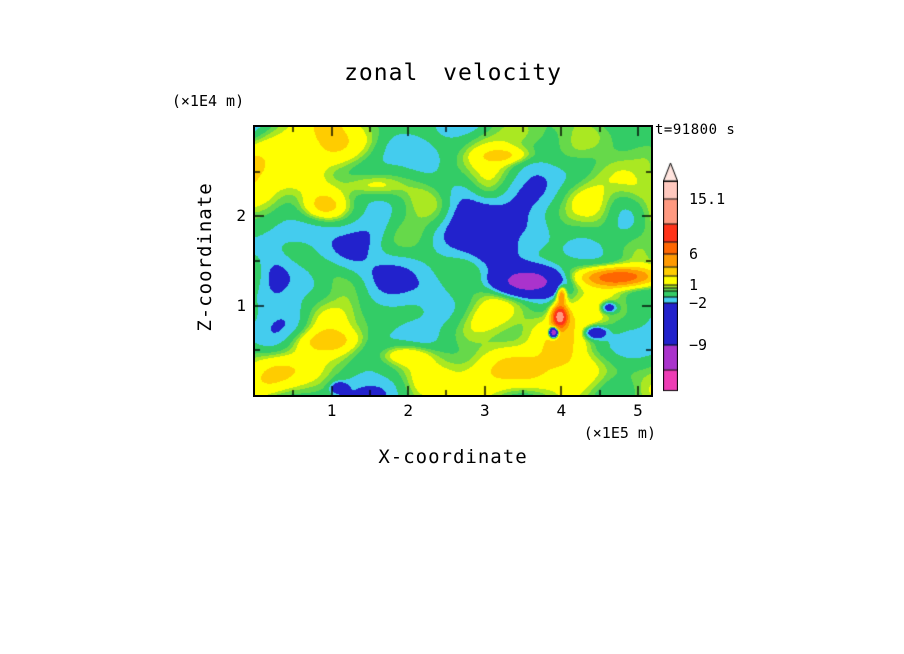 This screenshot has height=654, width=904. Describe the element at coordinates (619, 433) in the screenshot. I see `x-axis-units-label: (×1E5 m)` at that location.